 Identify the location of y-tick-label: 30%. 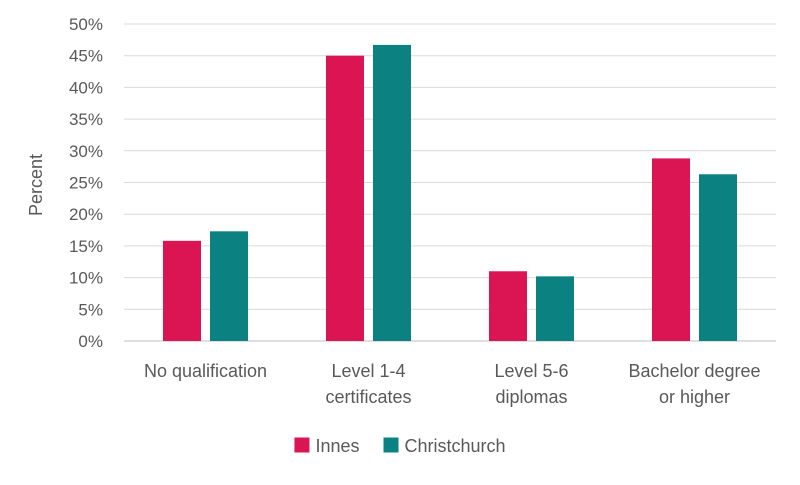
(86, 151).